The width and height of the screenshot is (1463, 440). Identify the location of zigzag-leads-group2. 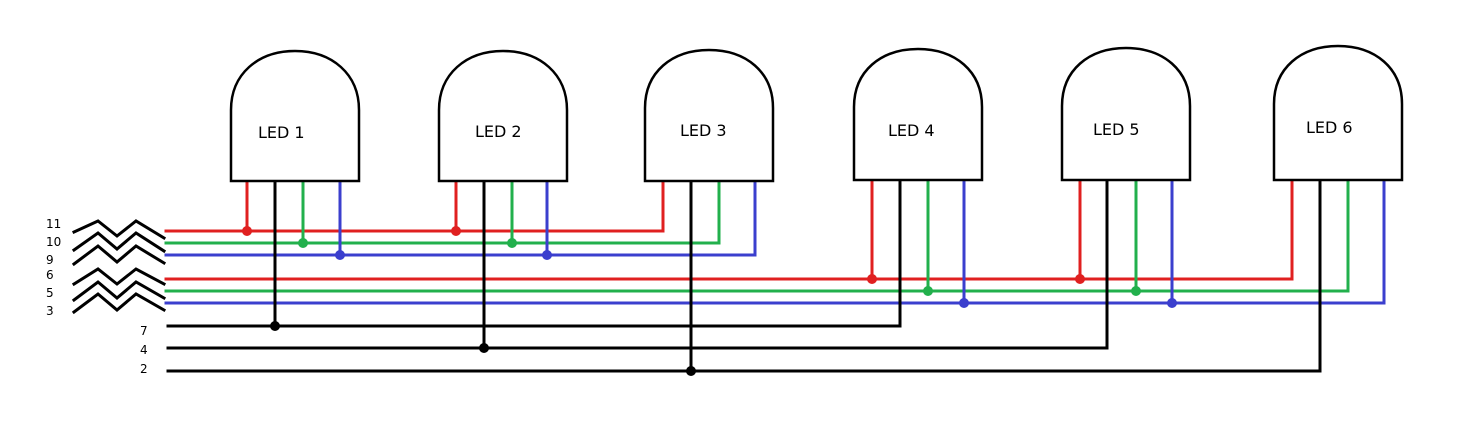
(119, 291).